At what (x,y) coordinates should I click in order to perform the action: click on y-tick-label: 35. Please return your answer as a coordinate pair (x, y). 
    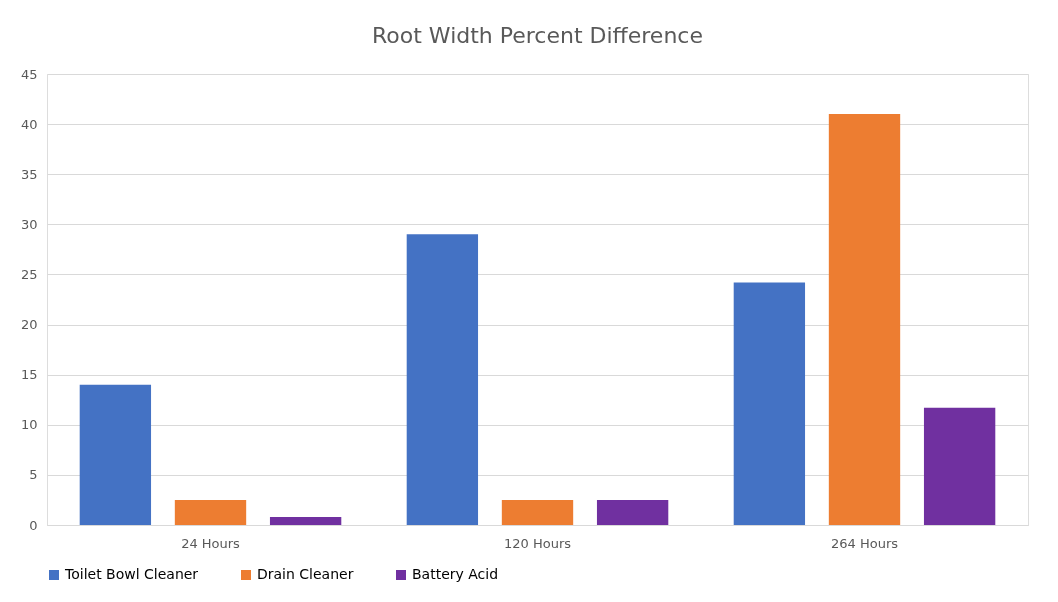
    Looking at the image, I should click on (29, 174).